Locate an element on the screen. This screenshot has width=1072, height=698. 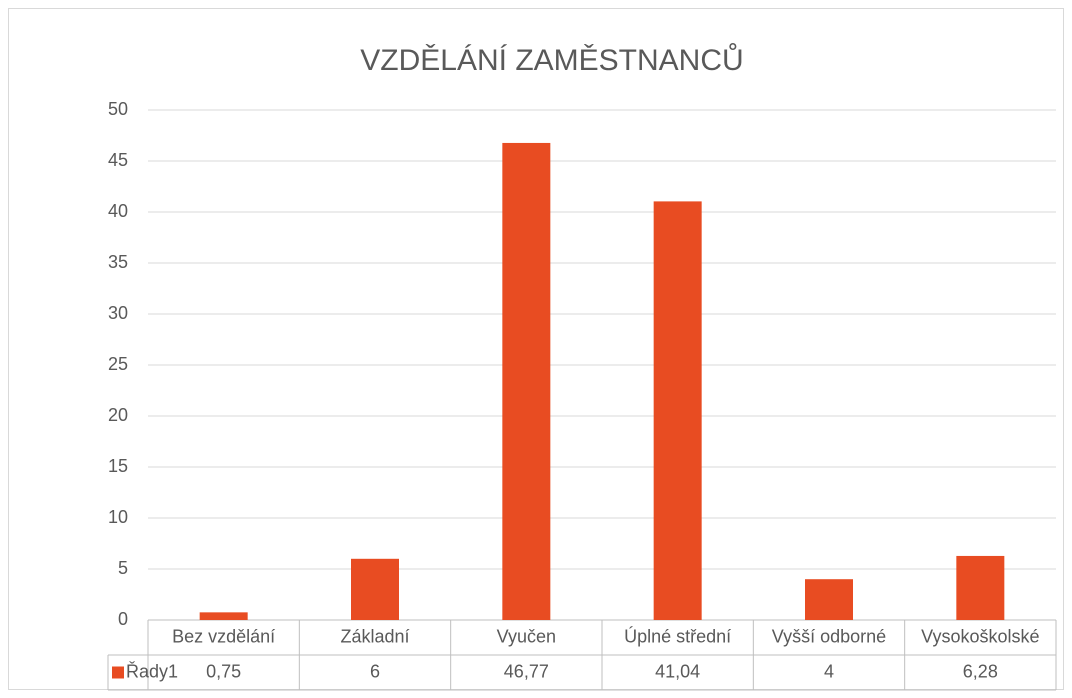
y-tick-label: 30 is located at coordinates (118, 313).